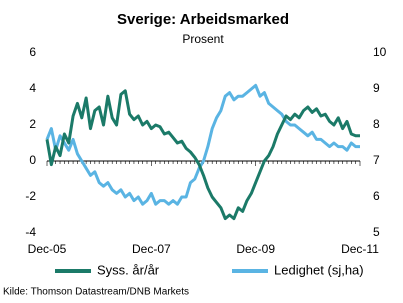 This screenshot has width=403, height=303. I want to click on x-tick-label: Dec-11, so click(360, 249).